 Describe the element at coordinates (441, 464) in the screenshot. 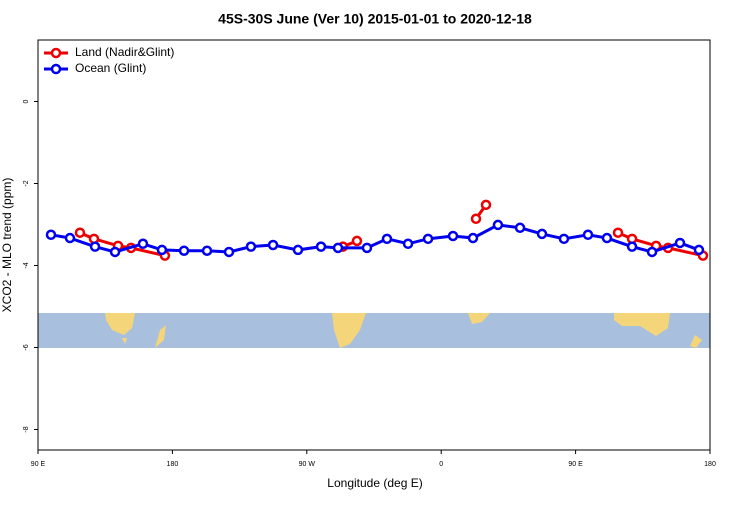

I see `x-tick-label: 0` at that location.